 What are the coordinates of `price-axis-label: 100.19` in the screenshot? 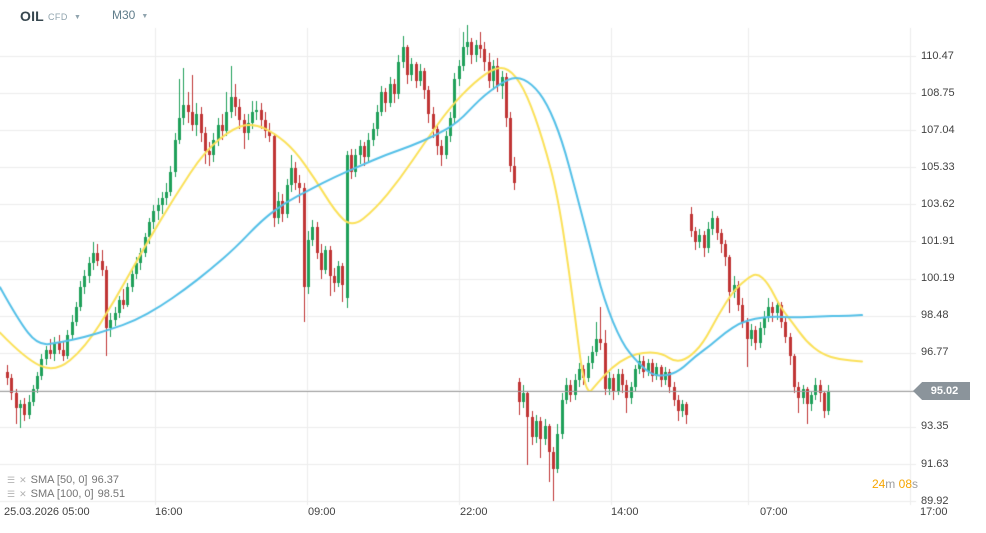 It's located at (938, 278).